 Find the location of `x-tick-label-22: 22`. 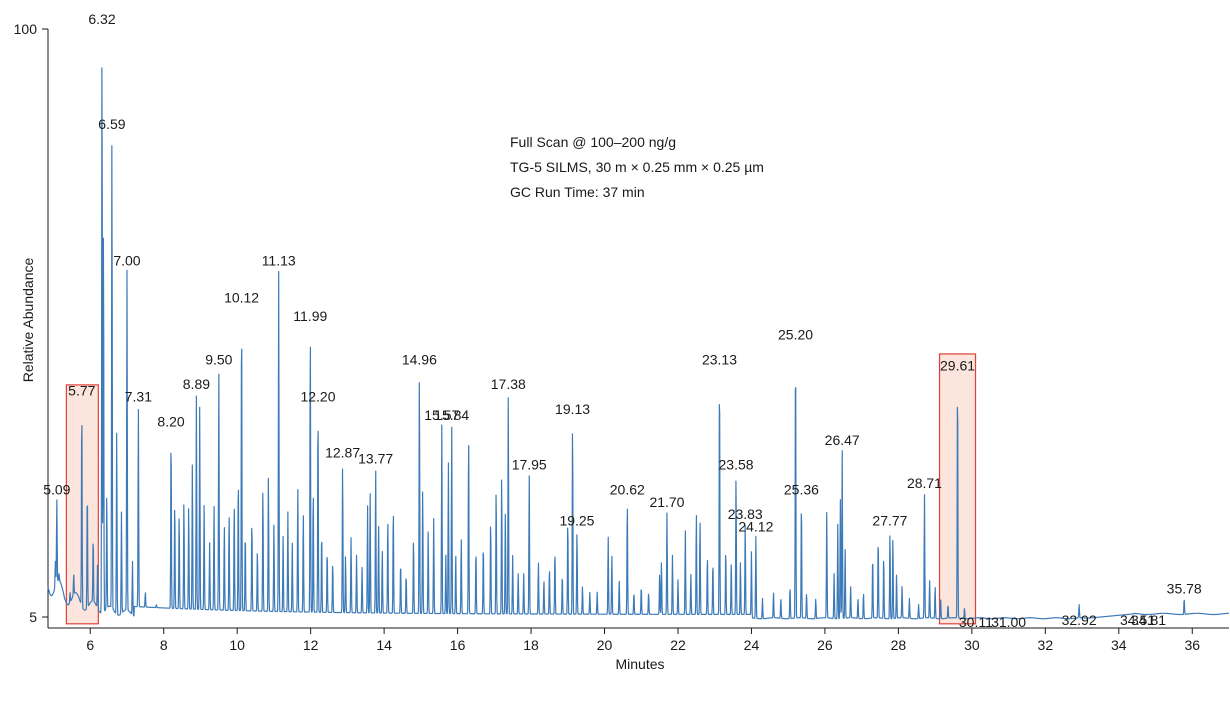

x-tick-label-22: 22 is located at coordinates (678, 645).